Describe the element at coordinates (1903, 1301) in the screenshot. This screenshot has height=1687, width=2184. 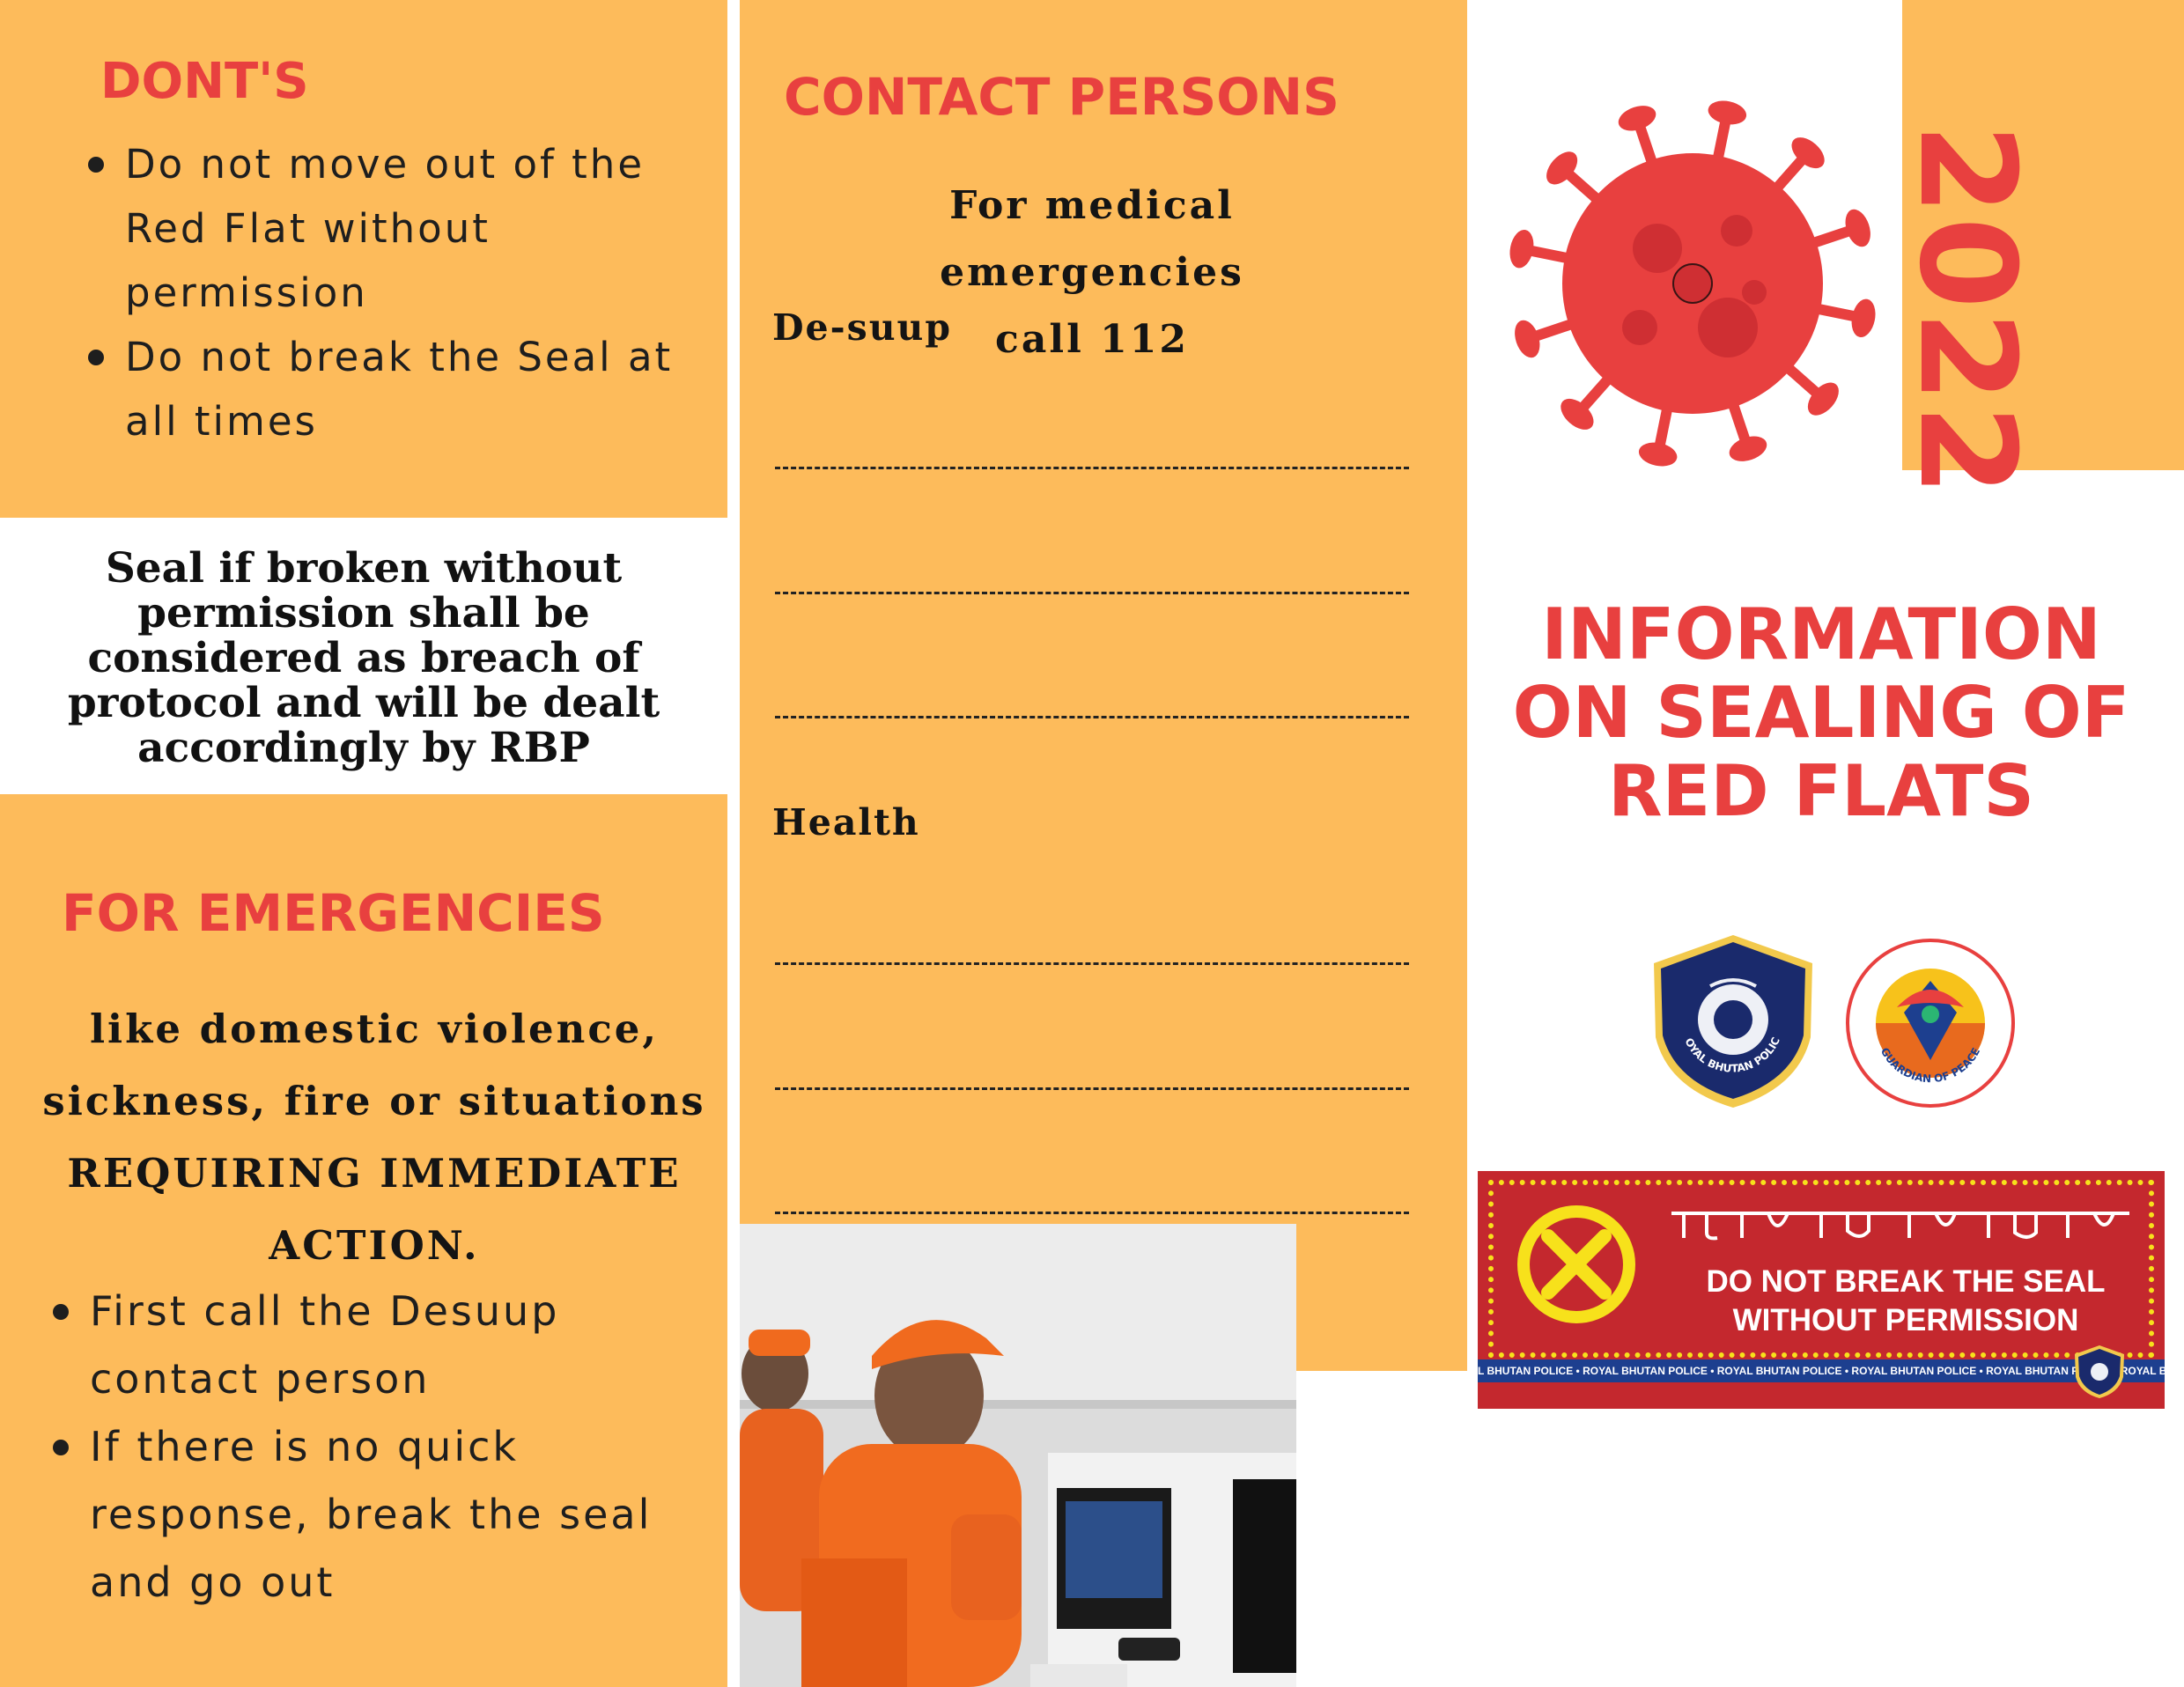
I see `banner-text: DO NOT BREAK THE SEAL WITHOUT PERMISSION` at that location.